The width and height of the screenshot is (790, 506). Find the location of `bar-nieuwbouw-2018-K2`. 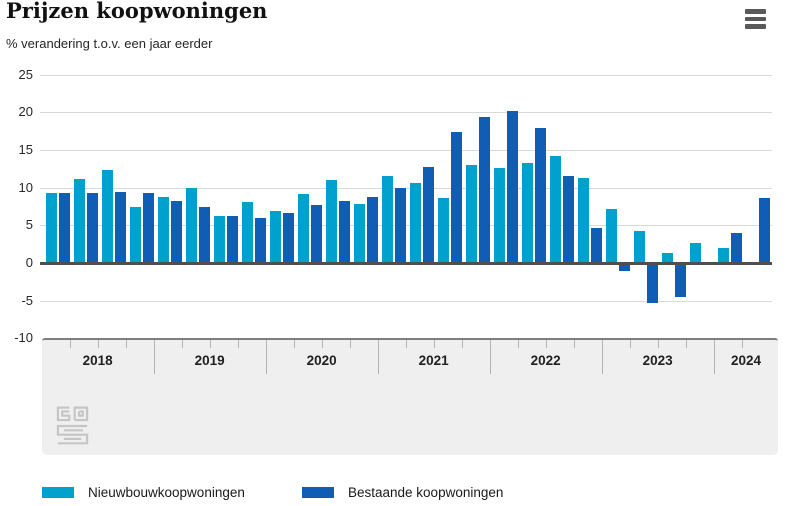

bar-nieuwbouw-2018-K2 is located at coordinates (79, 221).